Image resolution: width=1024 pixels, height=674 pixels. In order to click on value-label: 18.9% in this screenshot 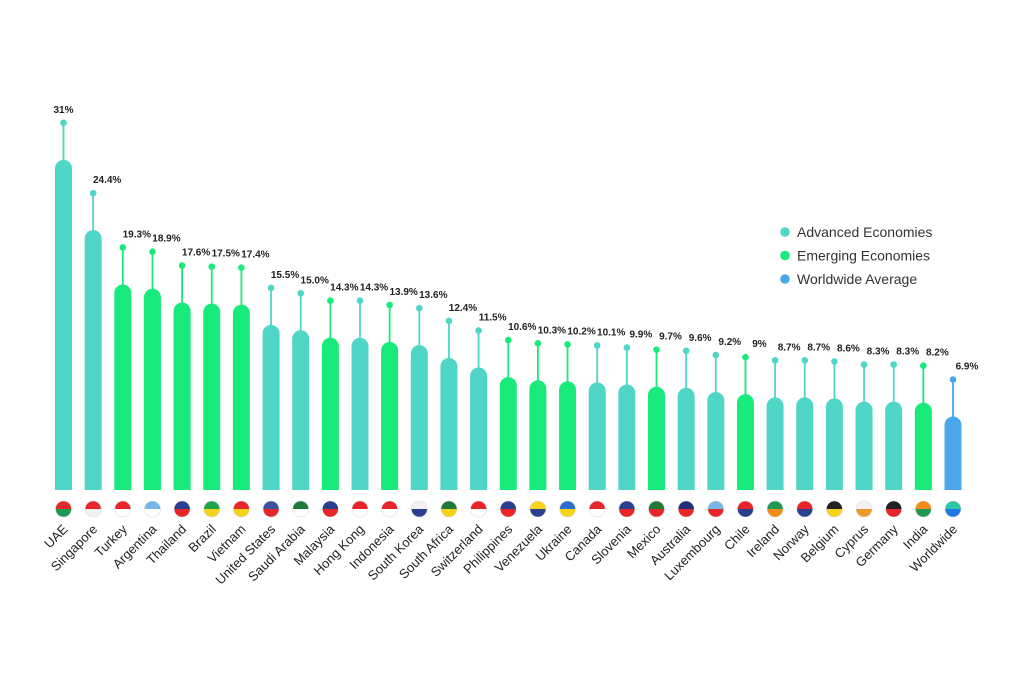, I will do `click(166, 239)`.